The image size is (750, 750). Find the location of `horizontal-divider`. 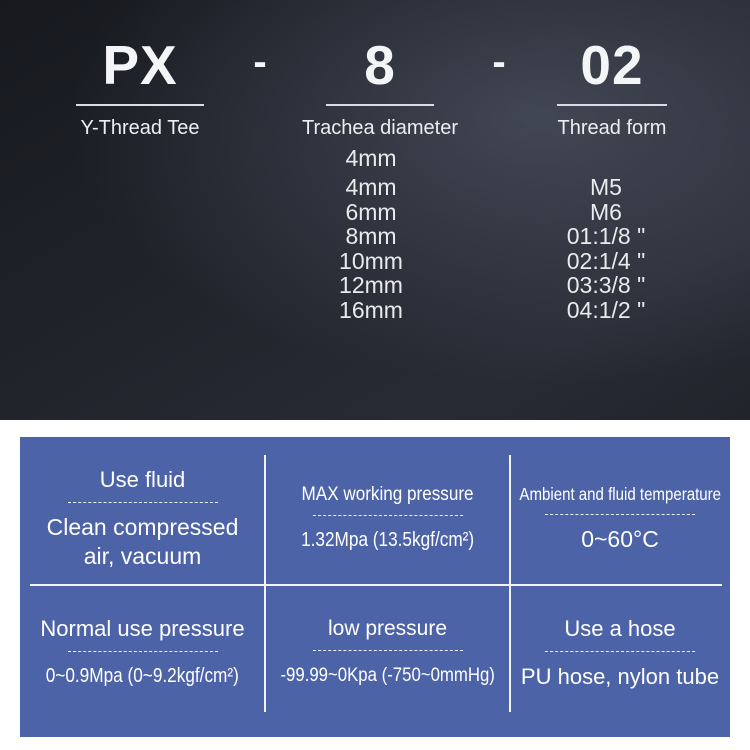

horizontal-divider is located at coordinates (376, 585).